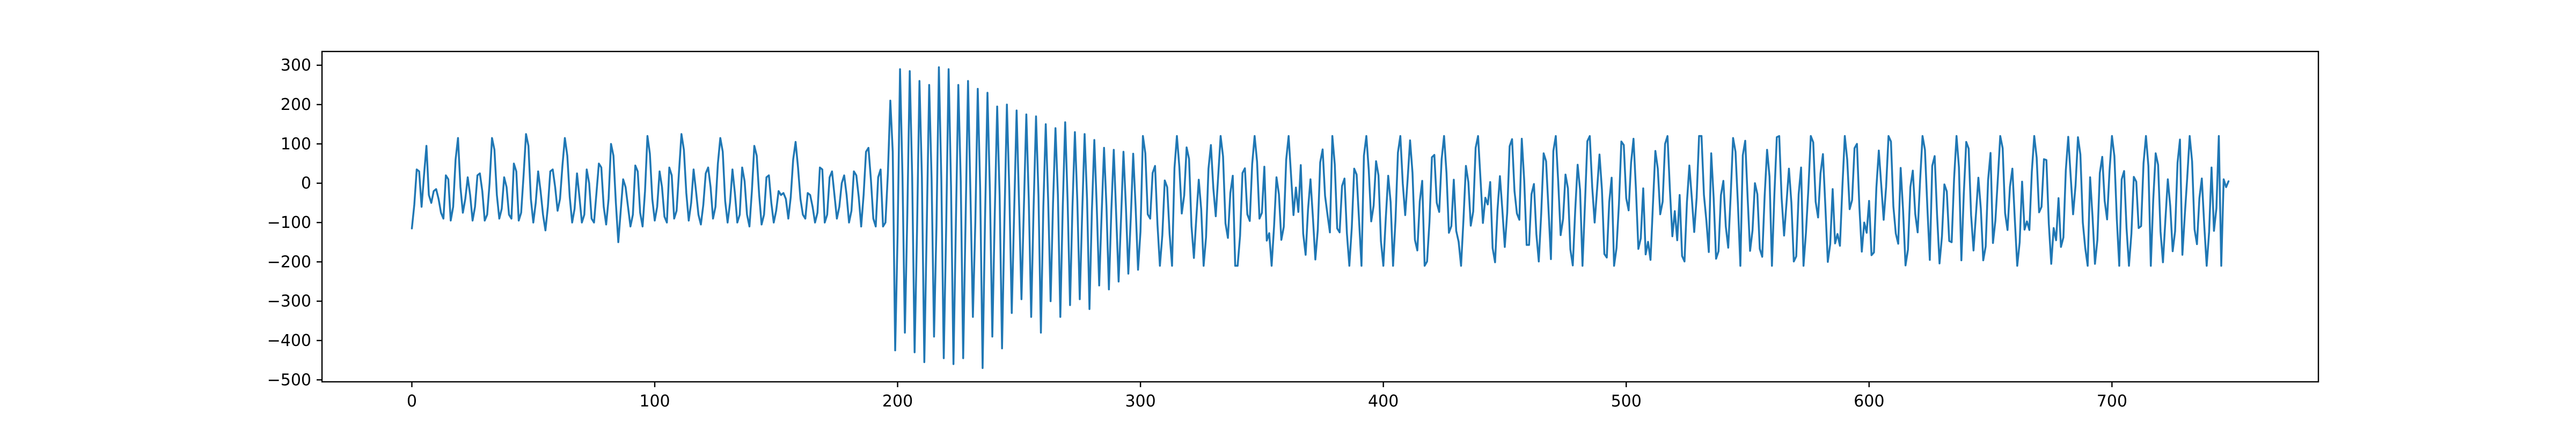  What do you see at coordinates (289, 340) in the screenshot?
I see `y-tick-label: −400` at bounding box center [289, 340].